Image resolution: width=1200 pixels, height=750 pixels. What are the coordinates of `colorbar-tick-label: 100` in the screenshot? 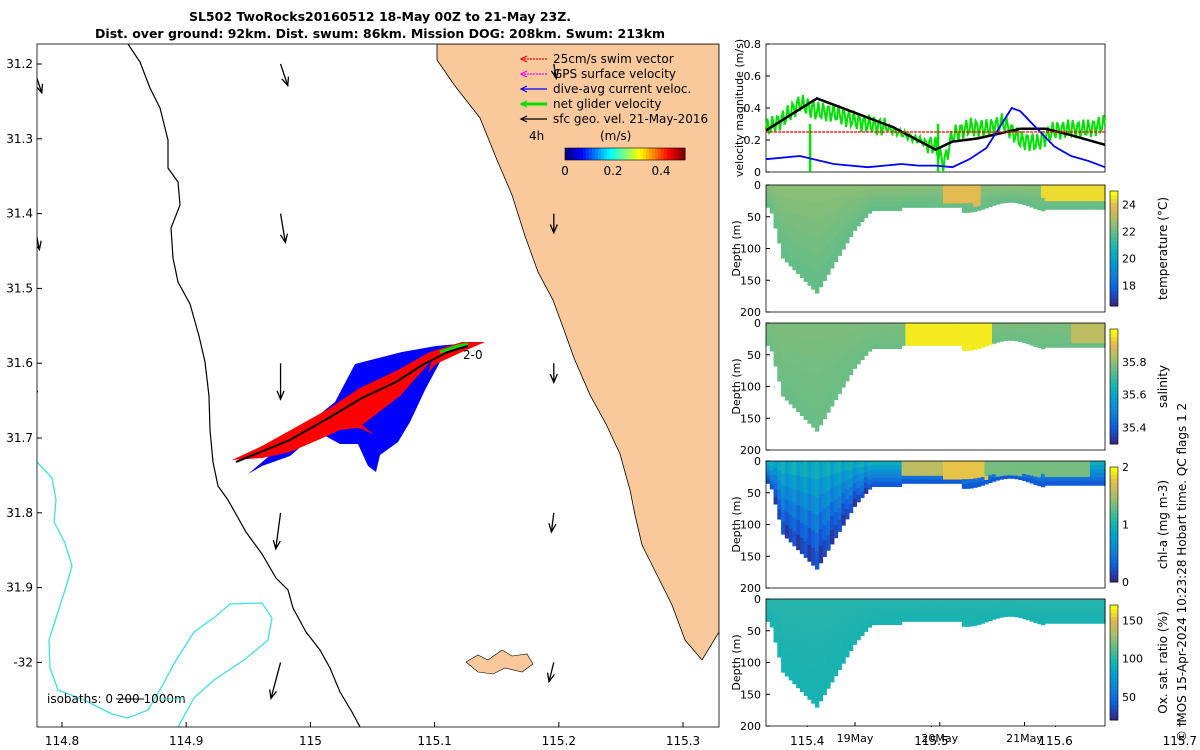 It's located at (1132, 659).